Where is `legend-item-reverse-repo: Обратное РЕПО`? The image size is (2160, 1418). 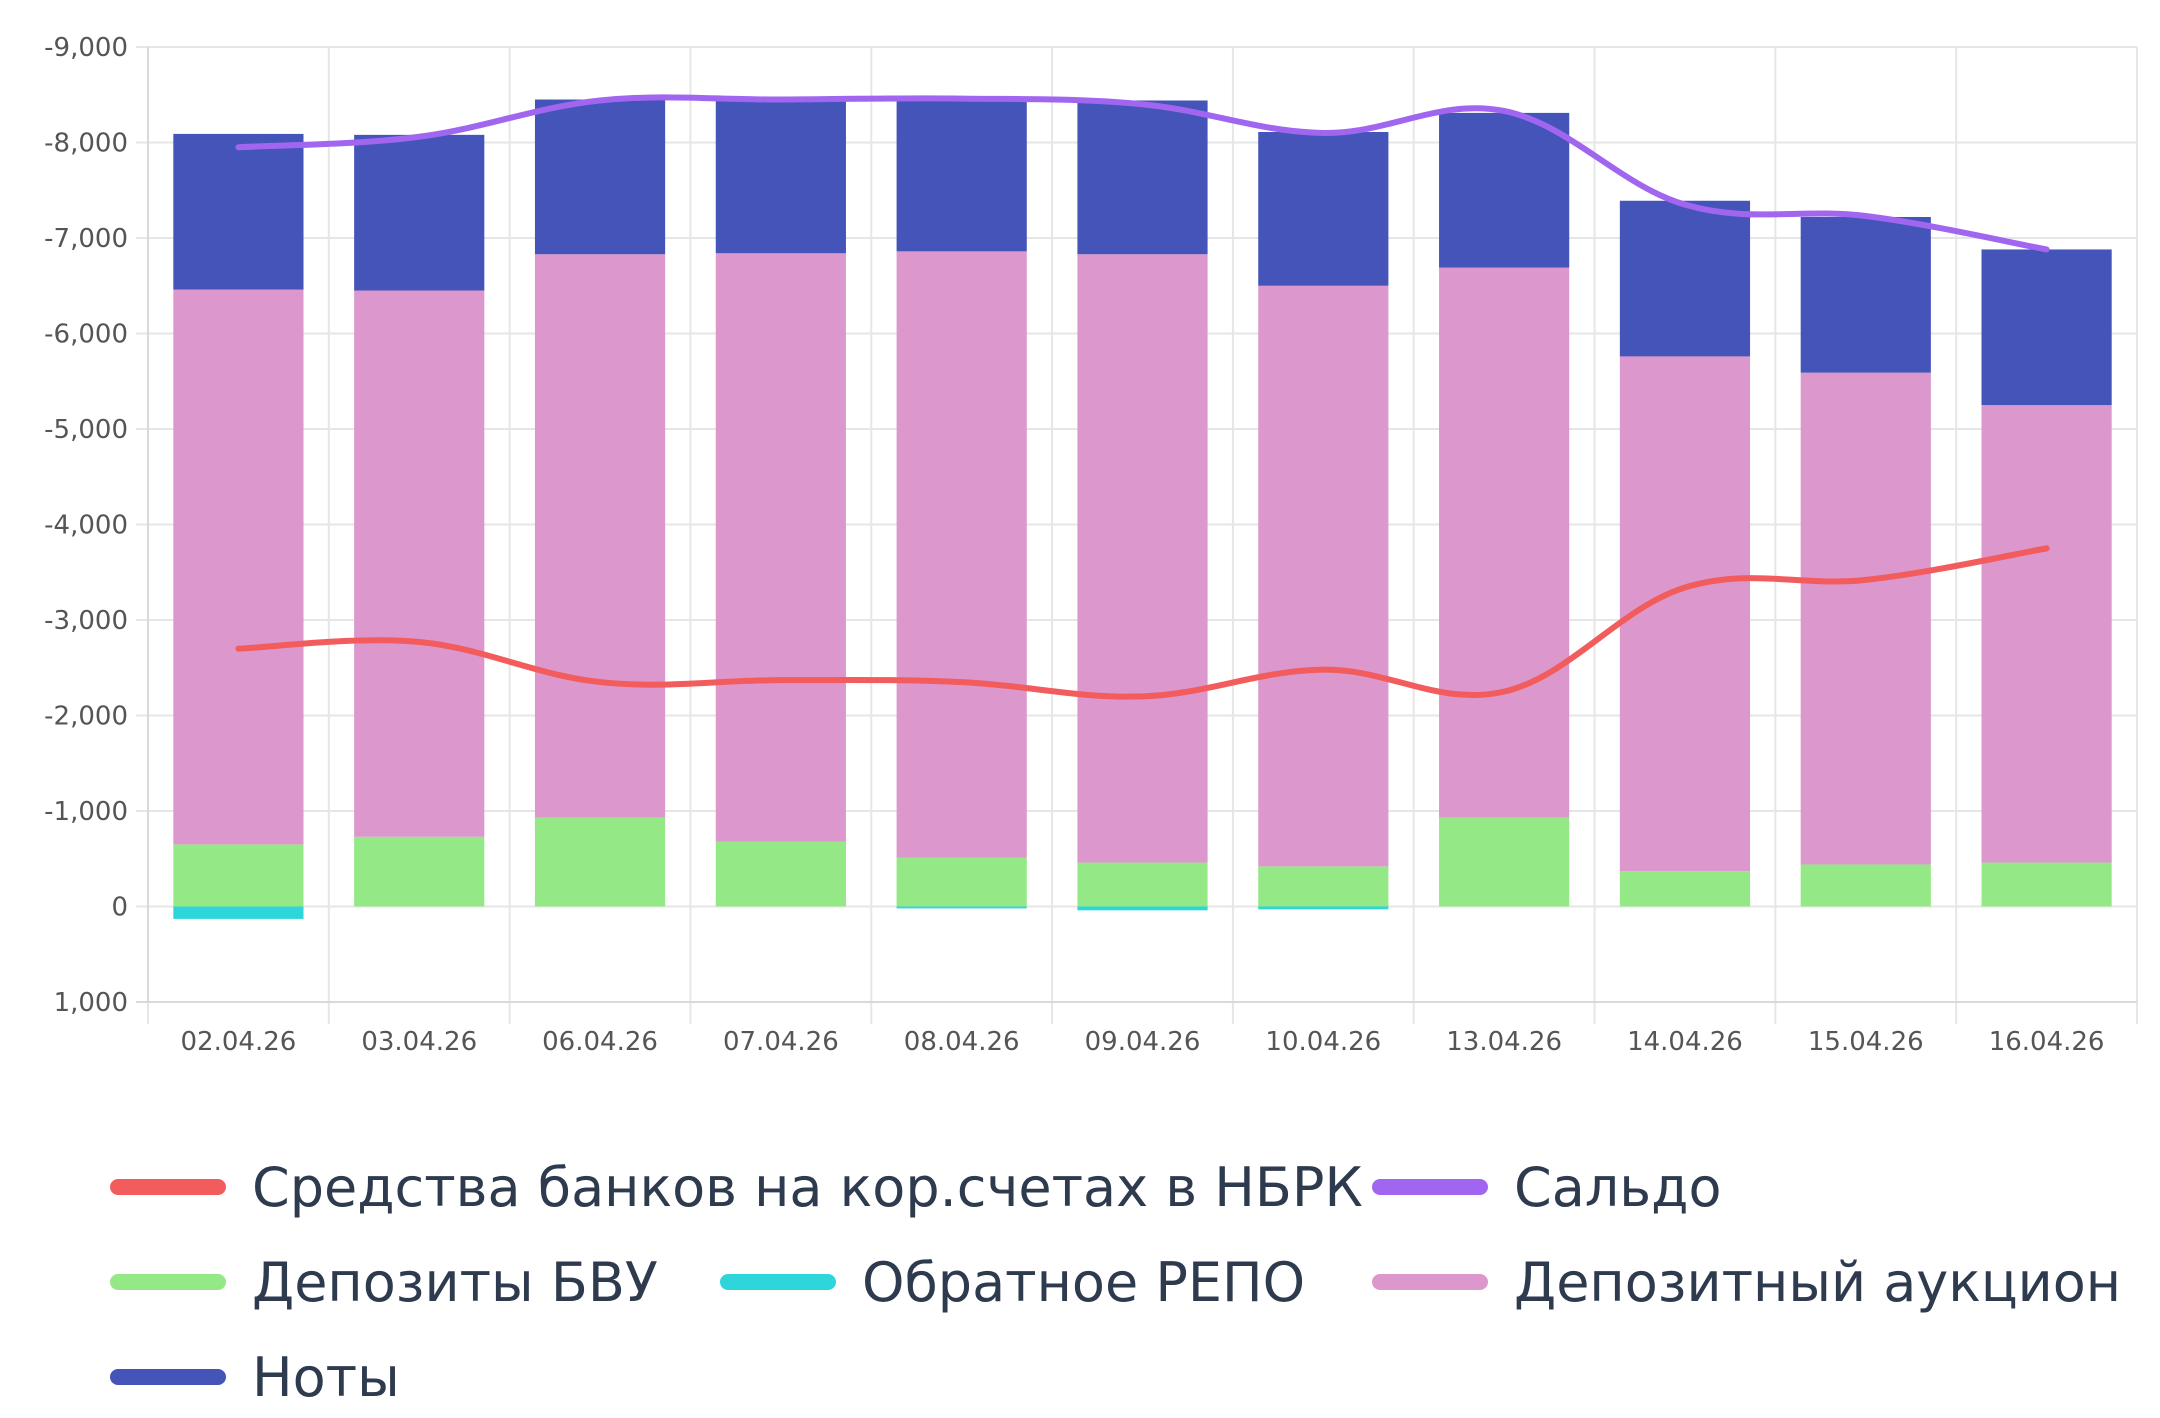
legend-item-reverse-repo: Обратное РЕПО is located at coordinates (1012, 1282).